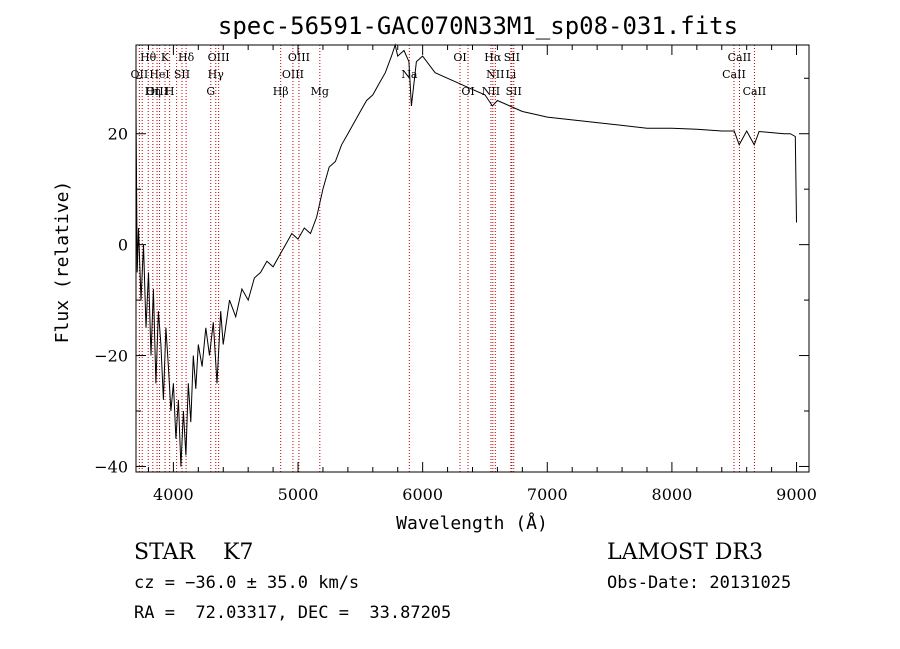 The width and height of the screenshot is (900, 649). I want to click on x-tick-label: 9000, so click(796, 494).